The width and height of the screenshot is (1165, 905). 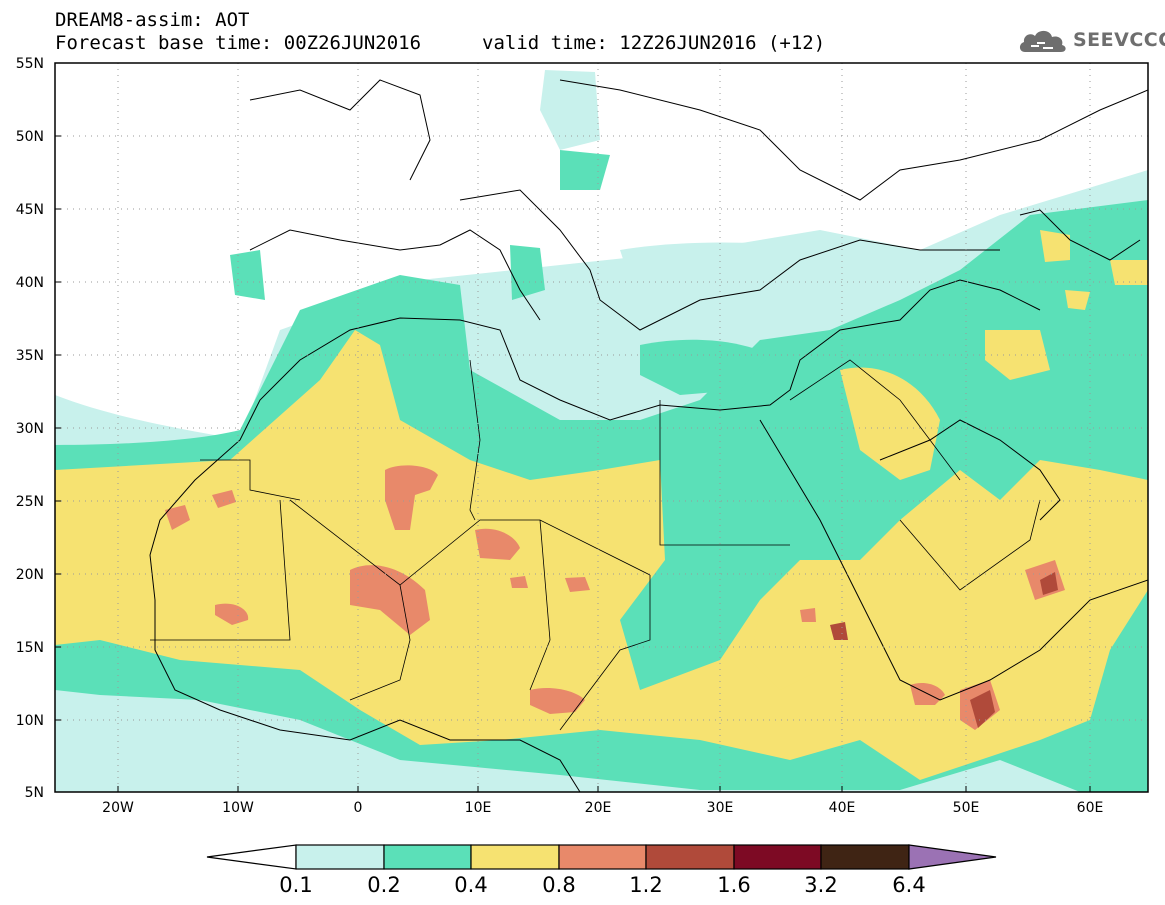 I want to click on lat-label: 15N, so click(x=30, y=648).